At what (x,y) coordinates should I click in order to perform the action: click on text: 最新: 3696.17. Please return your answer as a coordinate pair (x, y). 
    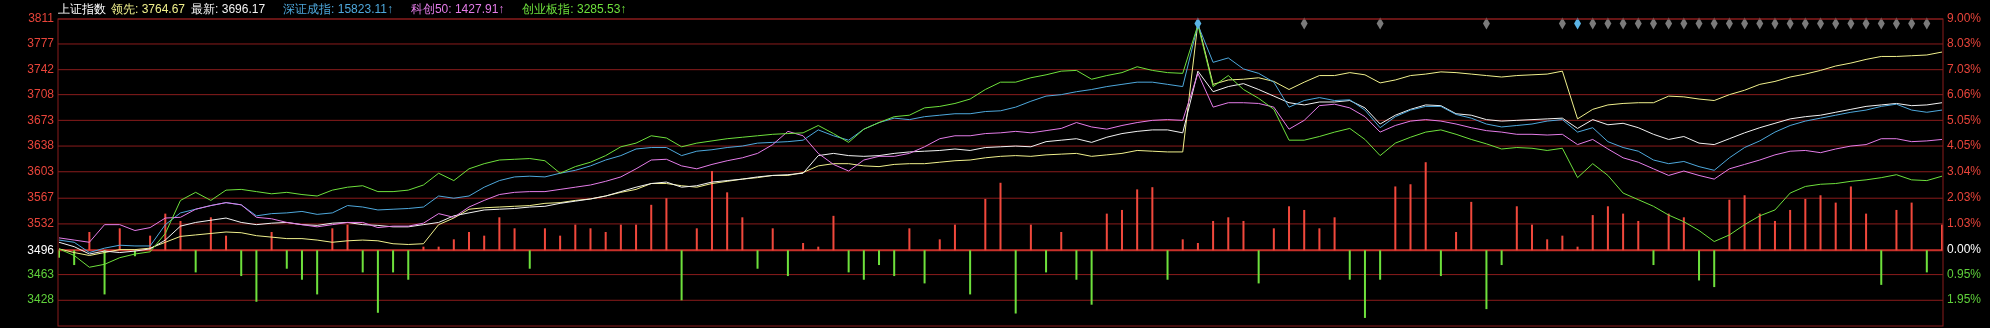
    Looking at the image, I should click on (228, 9).